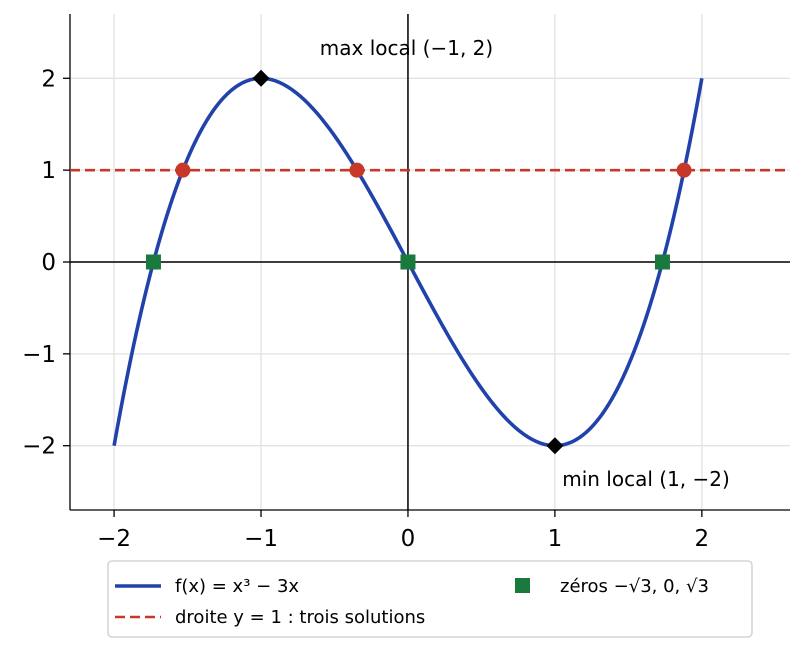  I want to click on legend-label-function: f(x) = x³ − 3x, so click(237, 586).